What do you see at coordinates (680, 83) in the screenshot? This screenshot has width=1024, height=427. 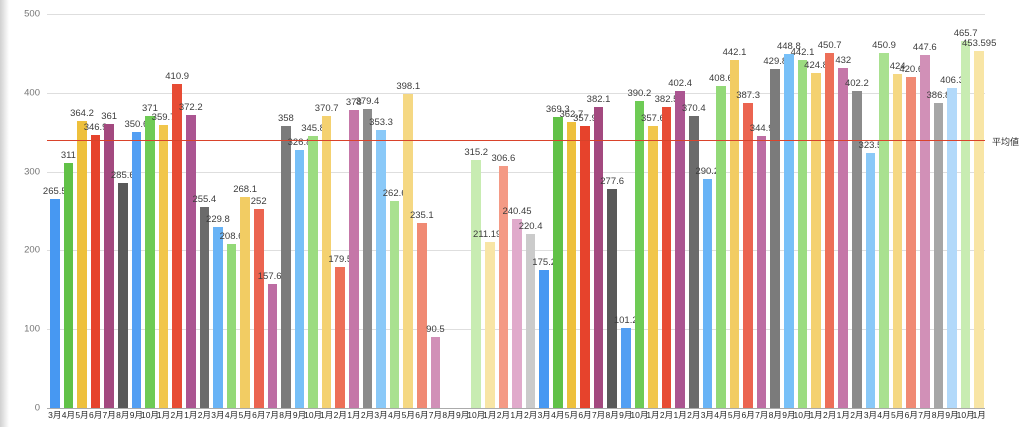 I see `bar-value-label: 402.4` at bounding box center [680, 83].